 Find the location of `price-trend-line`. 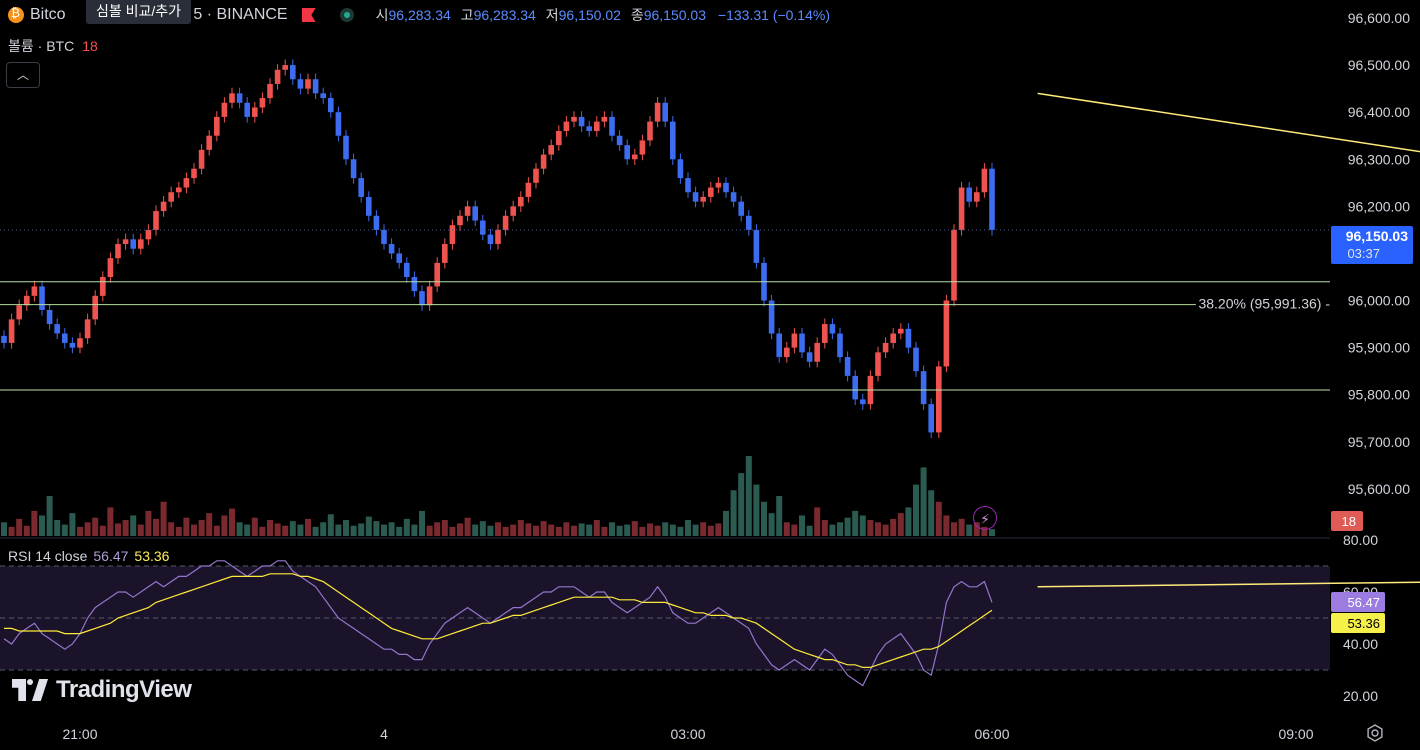

price-trend-line is located at coordinates (1228, 122).